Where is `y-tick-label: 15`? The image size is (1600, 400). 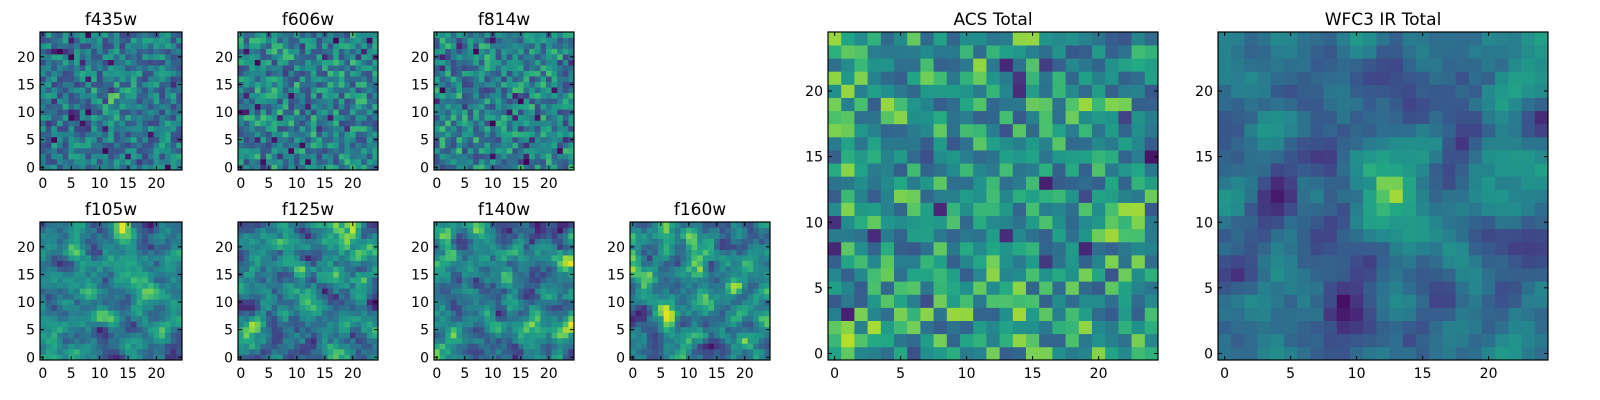
y-tick-label: 15 is located at coordinates (616, 275).